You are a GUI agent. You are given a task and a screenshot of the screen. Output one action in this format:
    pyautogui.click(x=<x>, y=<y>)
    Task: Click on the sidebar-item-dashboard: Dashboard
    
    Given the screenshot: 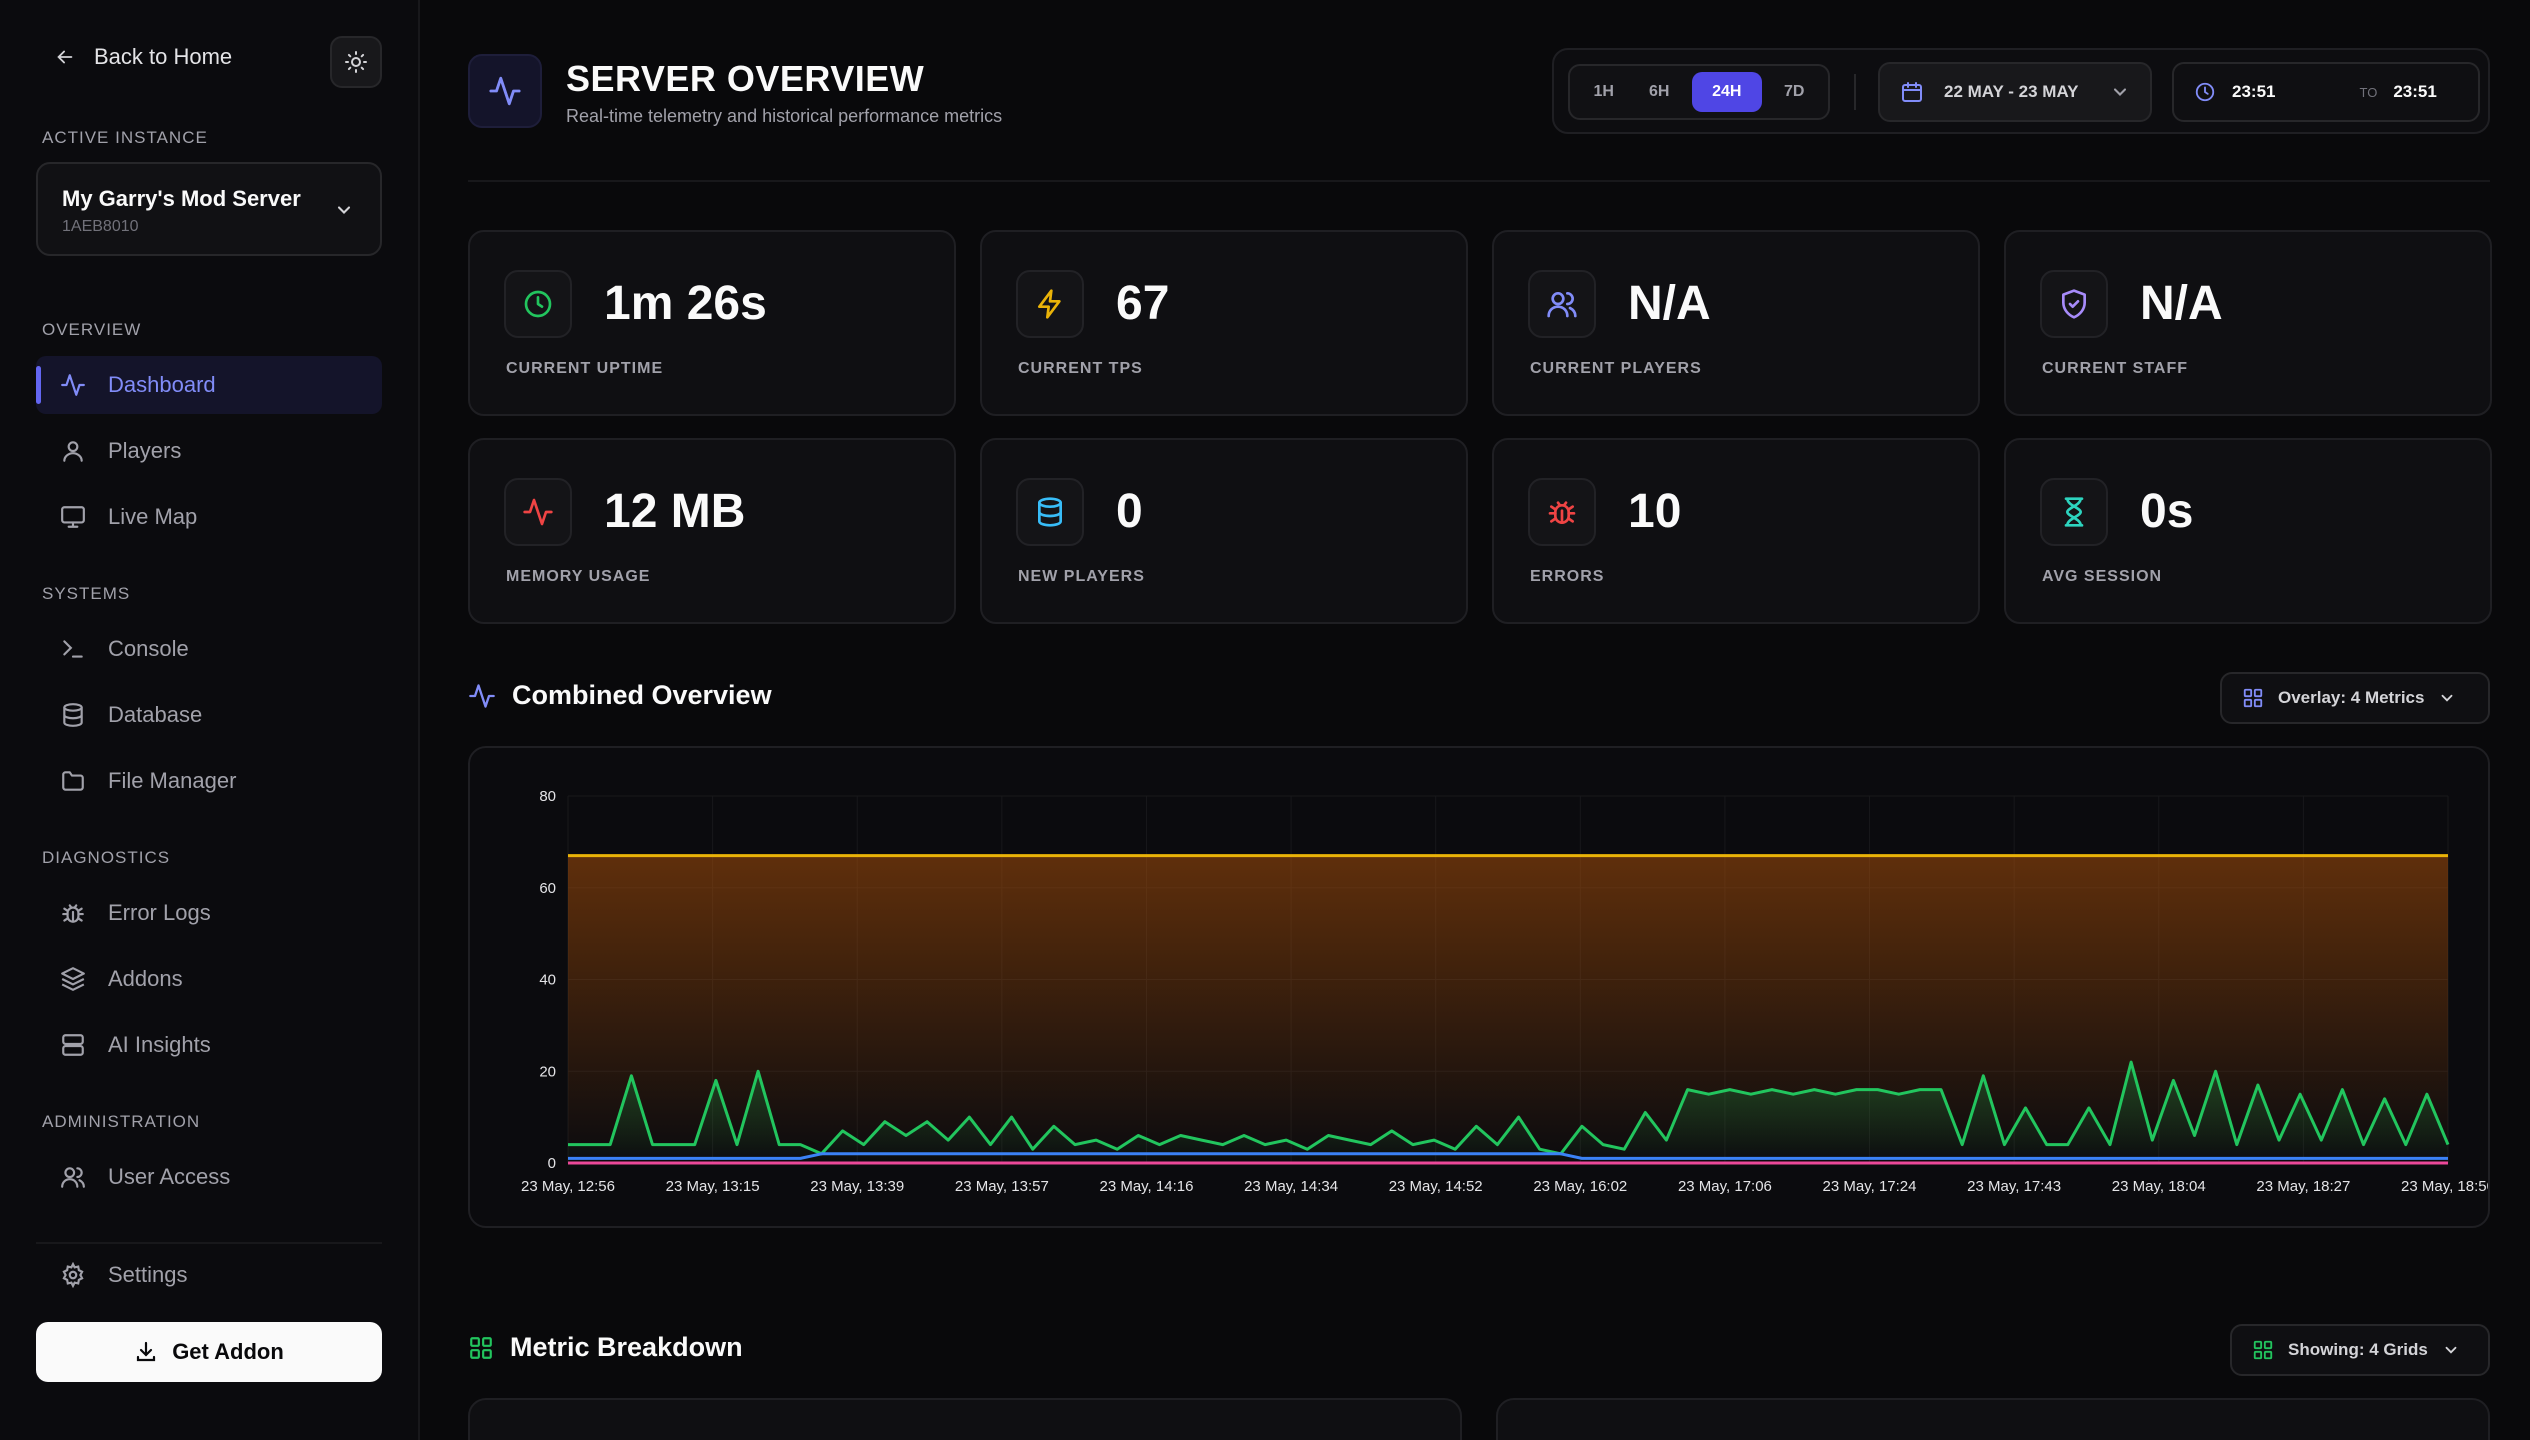 What is the action you would take?
    pyautogui.click(x=209, y=385)
    